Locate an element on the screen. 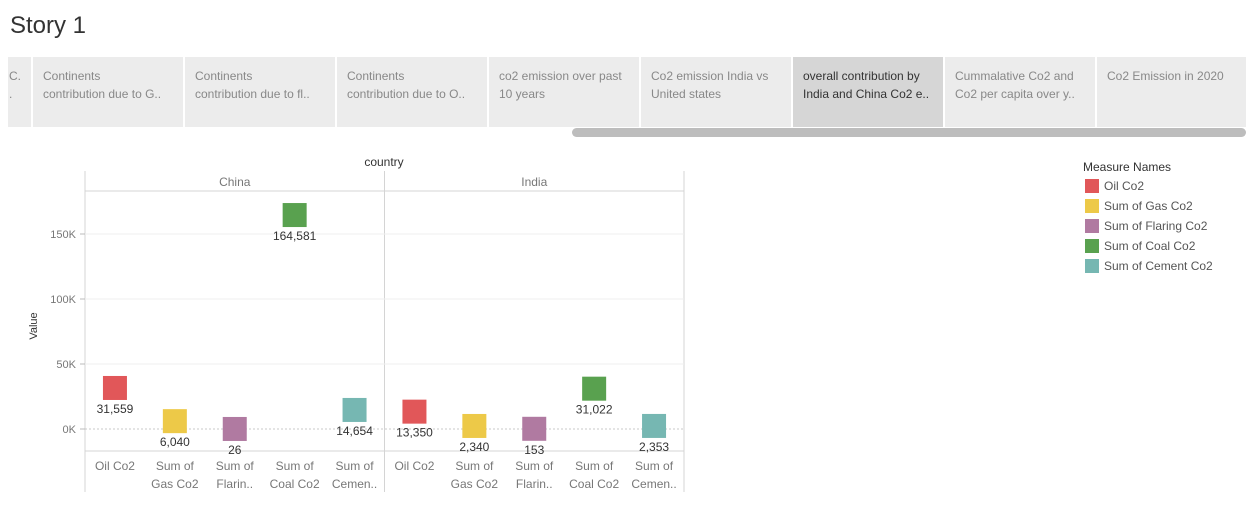 This screenshot has height=508, width=1253. y-tick-label: 0K is located at coordinates (70, 430).